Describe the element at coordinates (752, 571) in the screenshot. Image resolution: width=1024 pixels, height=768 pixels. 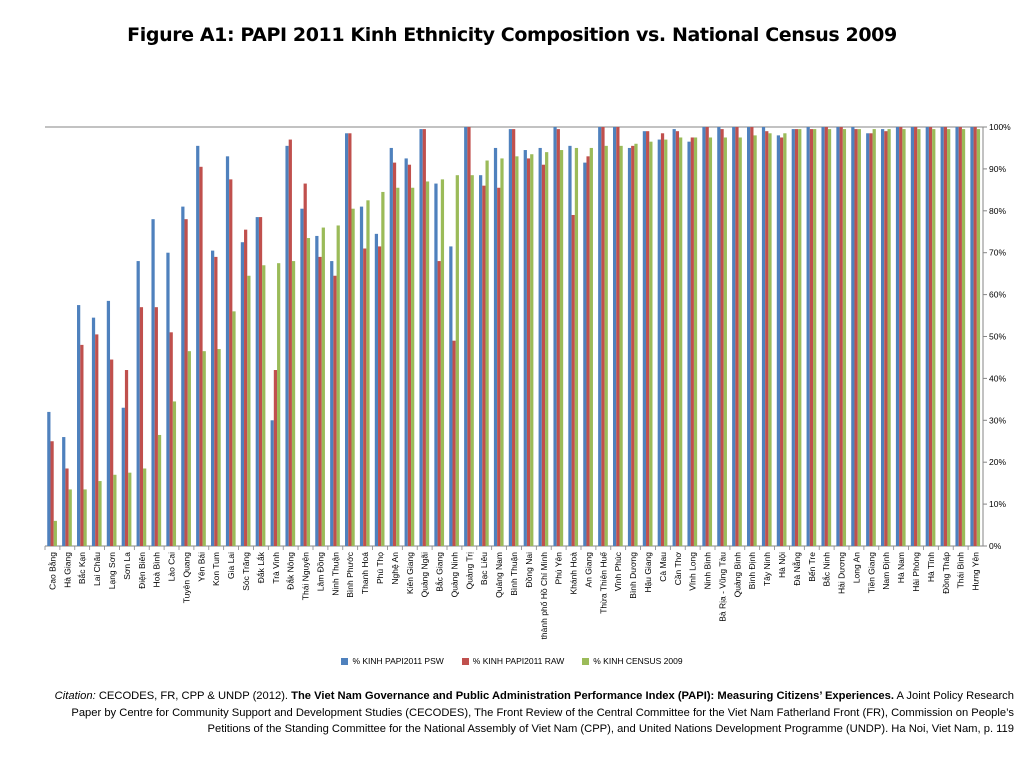
I see `x-tick-label: Bình Định` at that location.